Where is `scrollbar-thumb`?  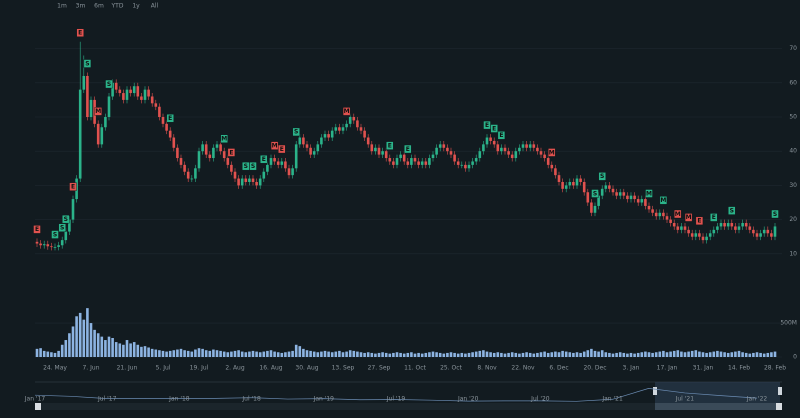 scrollbar-thumb is located at coordinates (717, 406).